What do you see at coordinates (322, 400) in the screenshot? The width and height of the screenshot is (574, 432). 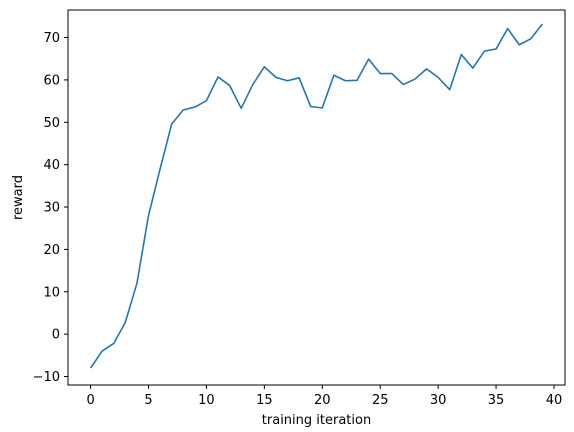 I see `x-tick-label: 20` at bounding box center [322, 400].